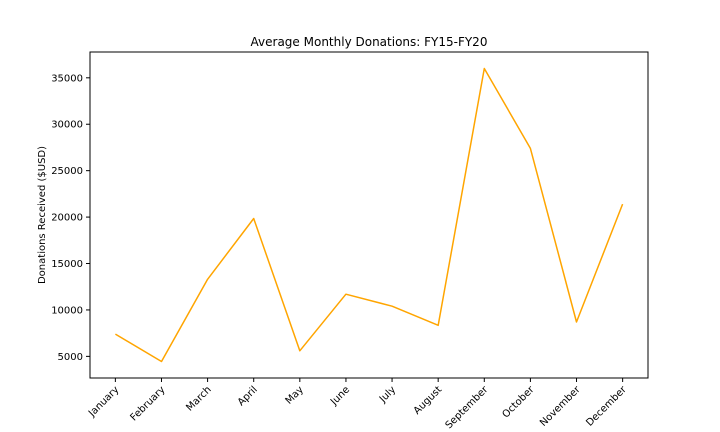  What do you see at coordinates (606, 406) in the screenshot?
I see `x-tick-label-december: December` at bounding box center [606, 406].